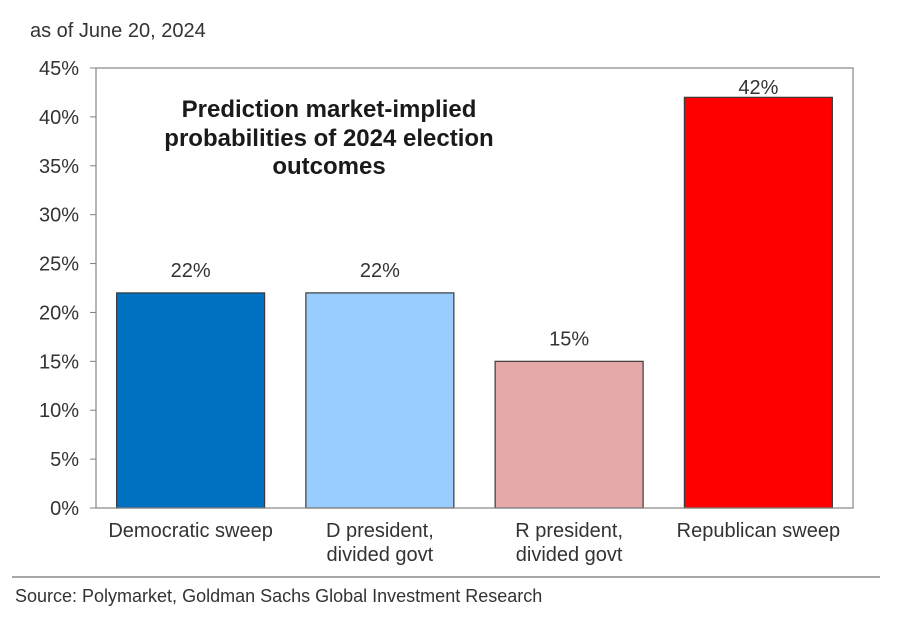 Image resolution: width=900 pixels, height=622 pixels. What do you see at coordinates (758, 302) in the screenshot?
I see `bar-republican-sweep` at bounding box center [758, 302].